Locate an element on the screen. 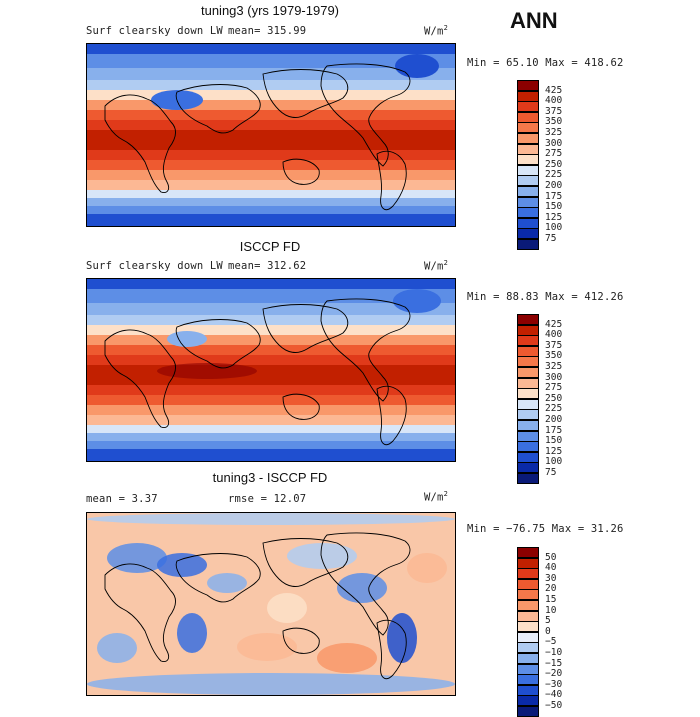 This screenshot has width=700, height=717. colorbar-tick-label: 0 is located at coordinates (548, 631).